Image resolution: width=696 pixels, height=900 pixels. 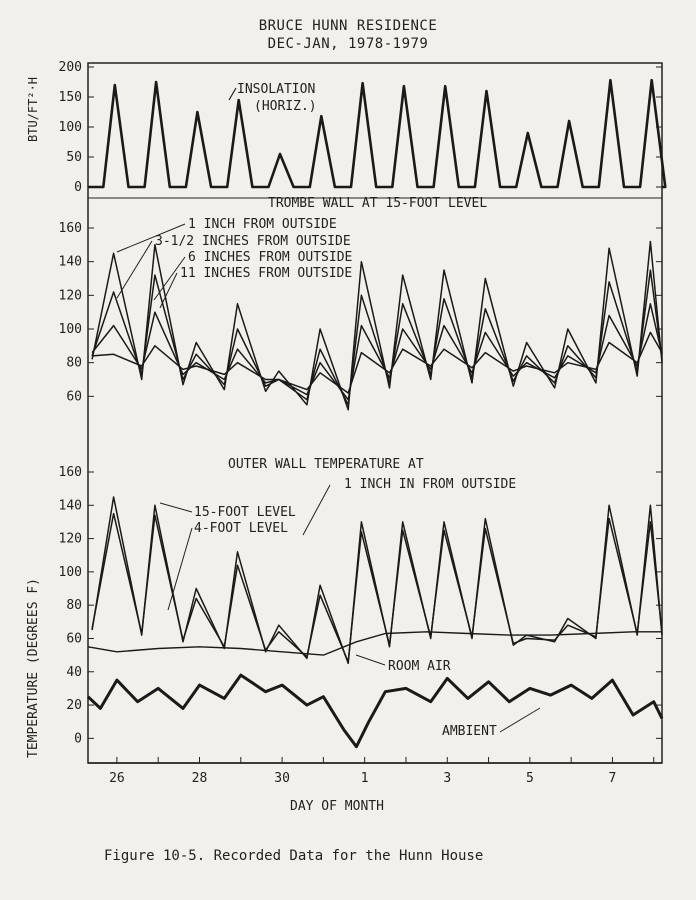 I want to click on xtick-label-5: 5, so click(x=530, y=778).